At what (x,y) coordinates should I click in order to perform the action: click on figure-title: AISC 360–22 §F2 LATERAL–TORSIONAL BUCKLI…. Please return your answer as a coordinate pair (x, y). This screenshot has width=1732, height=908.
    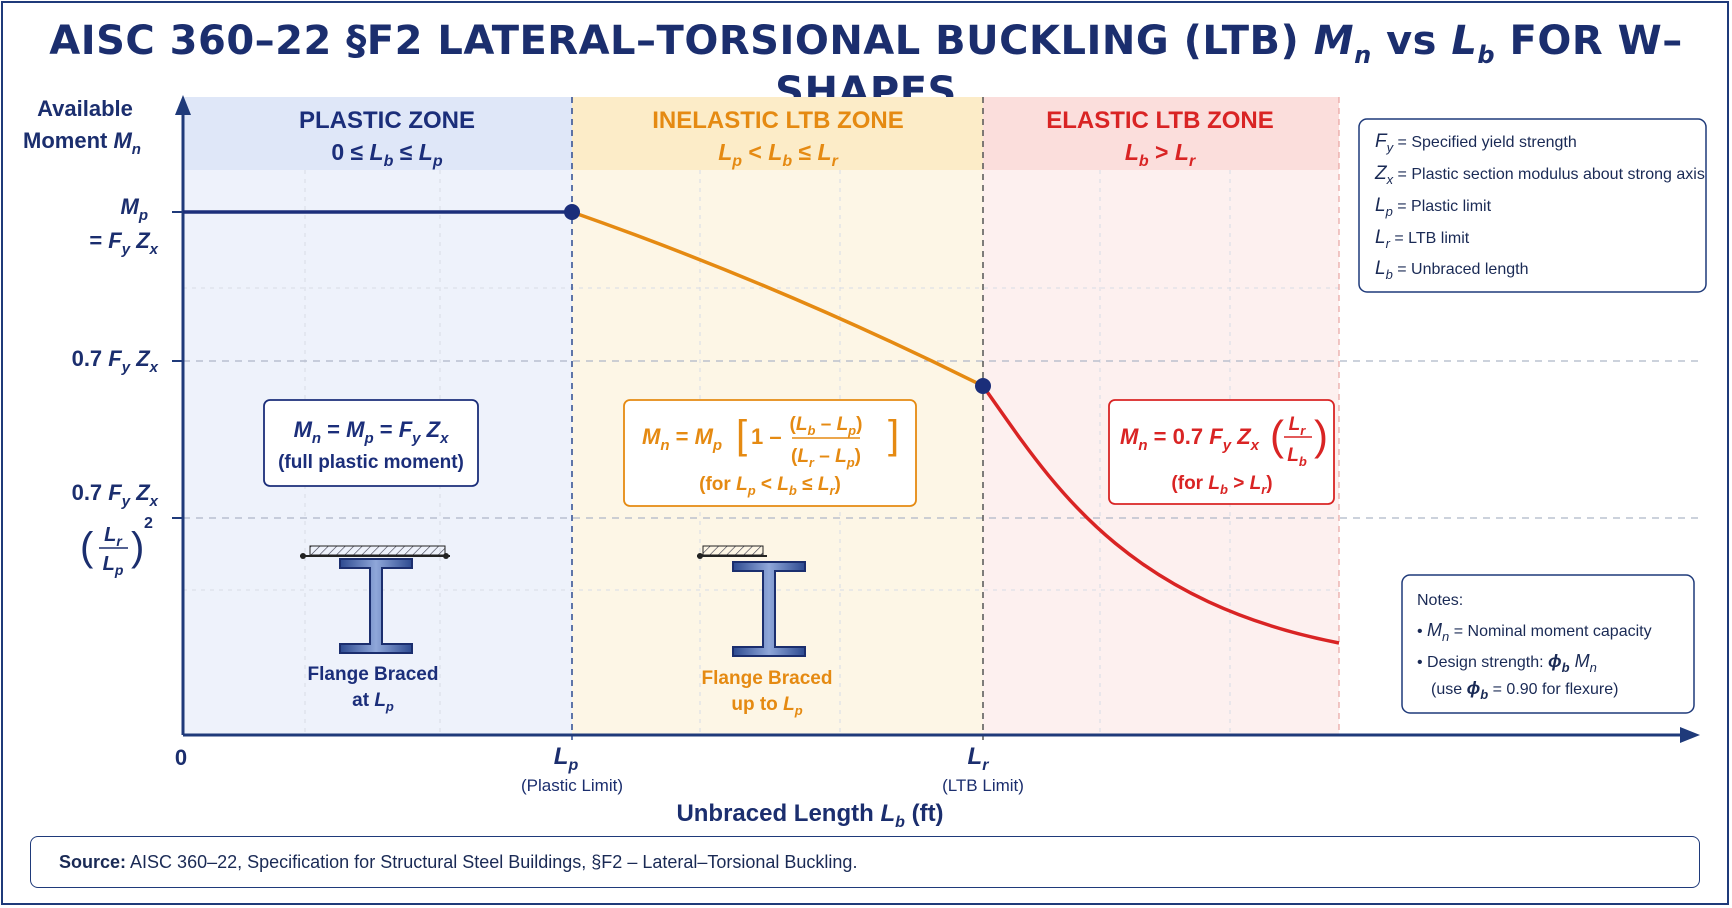
    Looking at the image, I should click on (866, 66).